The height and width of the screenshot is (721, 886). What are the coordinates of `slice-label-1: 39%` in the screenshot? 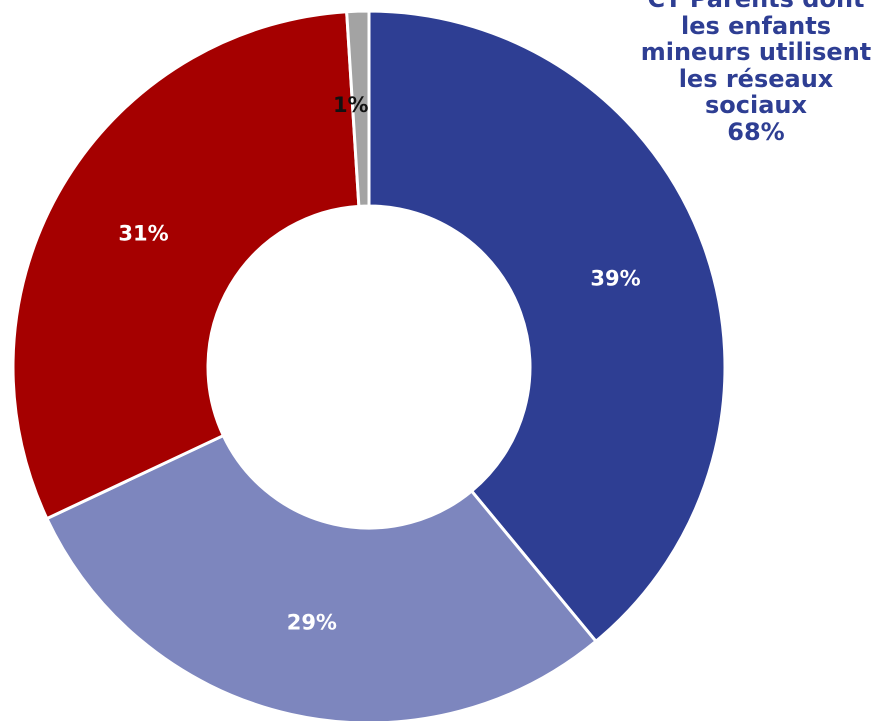 It's located at (615, 278).